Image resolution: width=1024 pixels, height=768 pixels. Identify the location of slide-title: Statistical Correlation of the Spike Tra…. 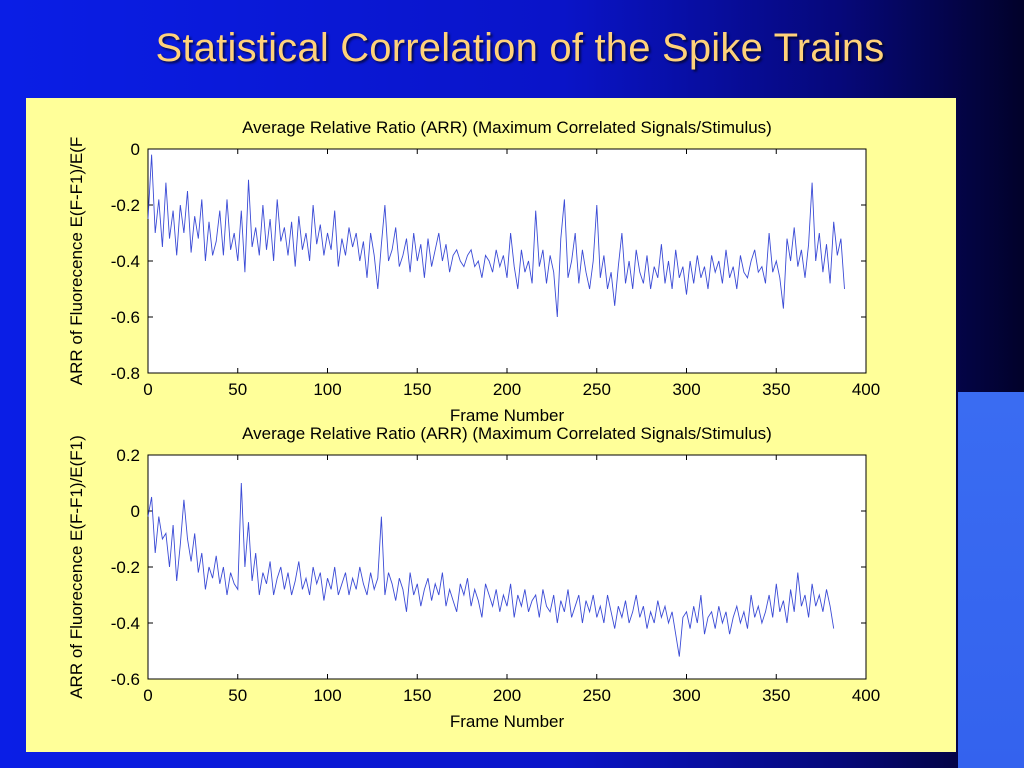
(520, 48).